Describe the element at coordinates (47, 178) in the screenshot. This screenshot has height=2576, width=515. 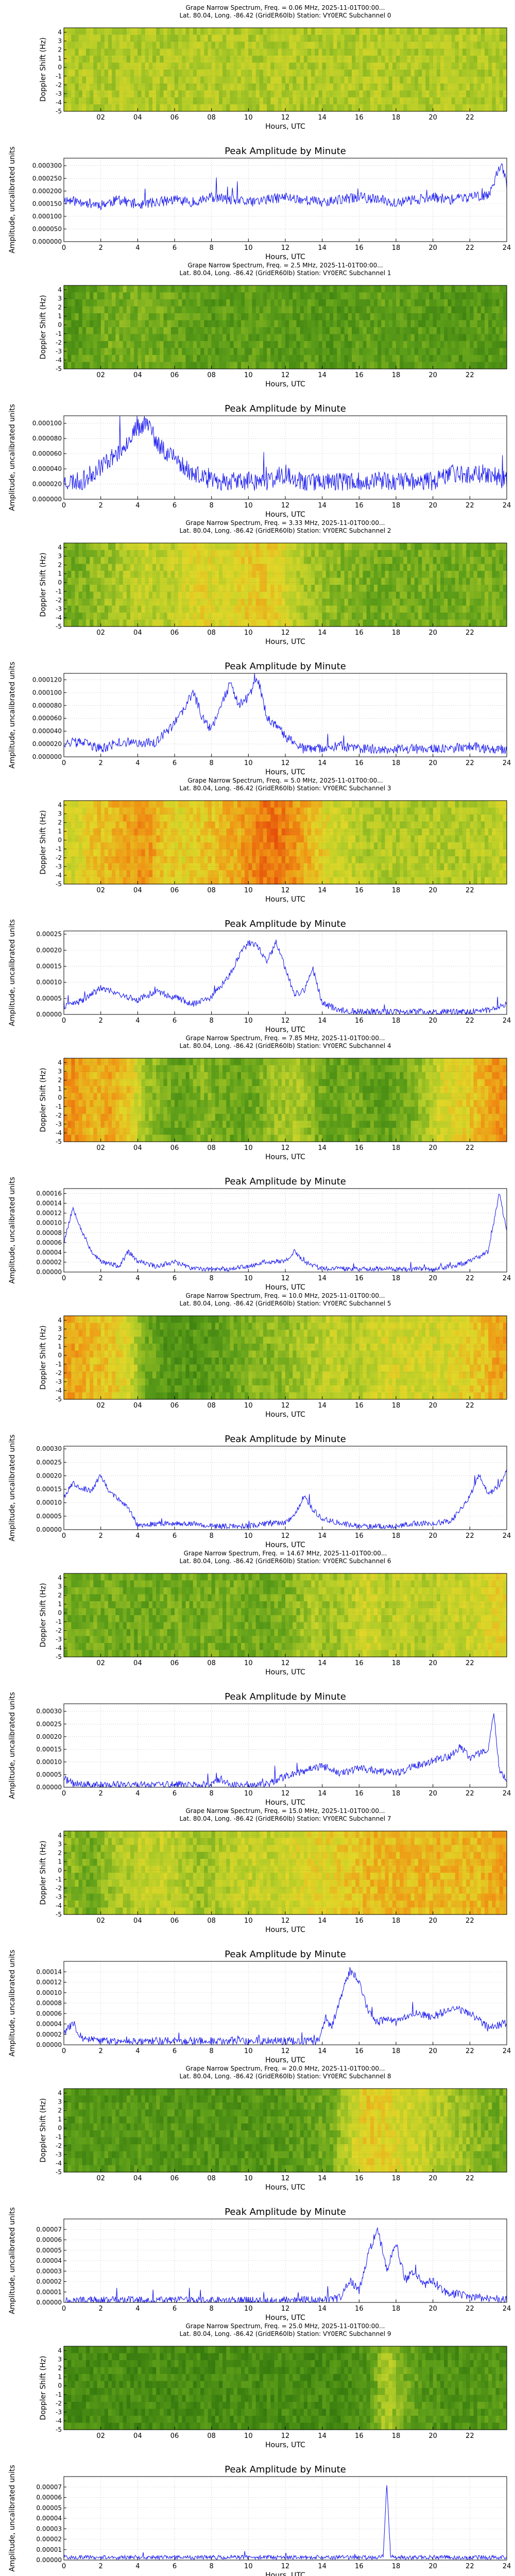
I see `y-tick-label: 0.000250` at that location.